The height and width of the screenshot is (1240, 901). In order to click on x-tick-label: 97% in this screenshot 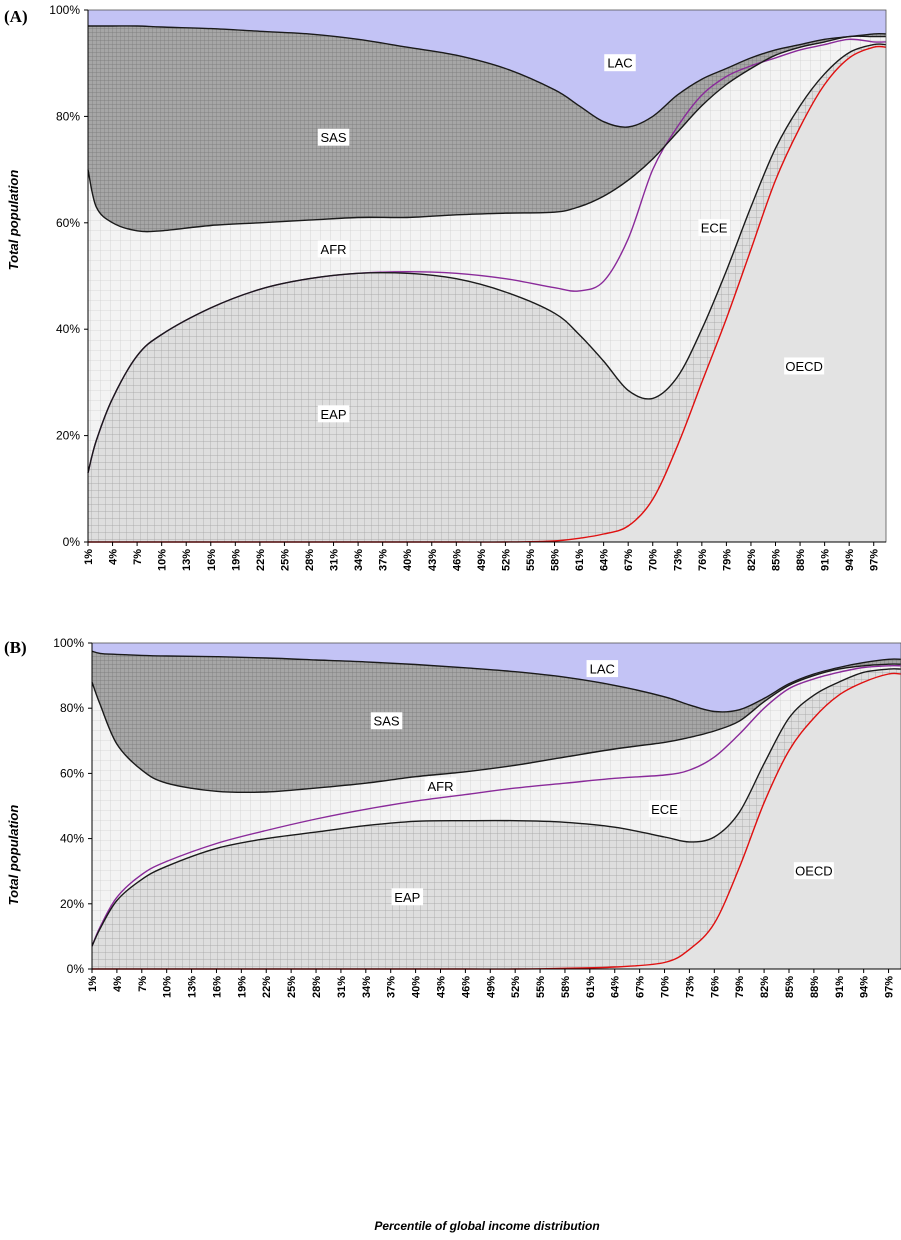, I will do `click(890, 987)`.